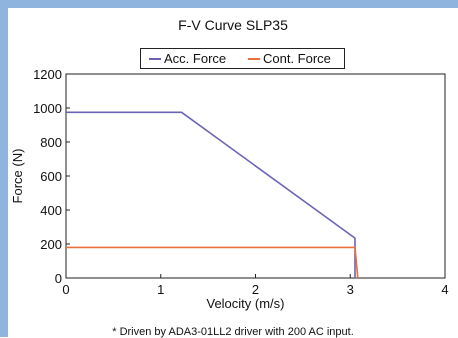  What do you see at coordinates (51, 176) in the screenshot?
I see `y-tick-label: 600` at bounding box center [51, 176].